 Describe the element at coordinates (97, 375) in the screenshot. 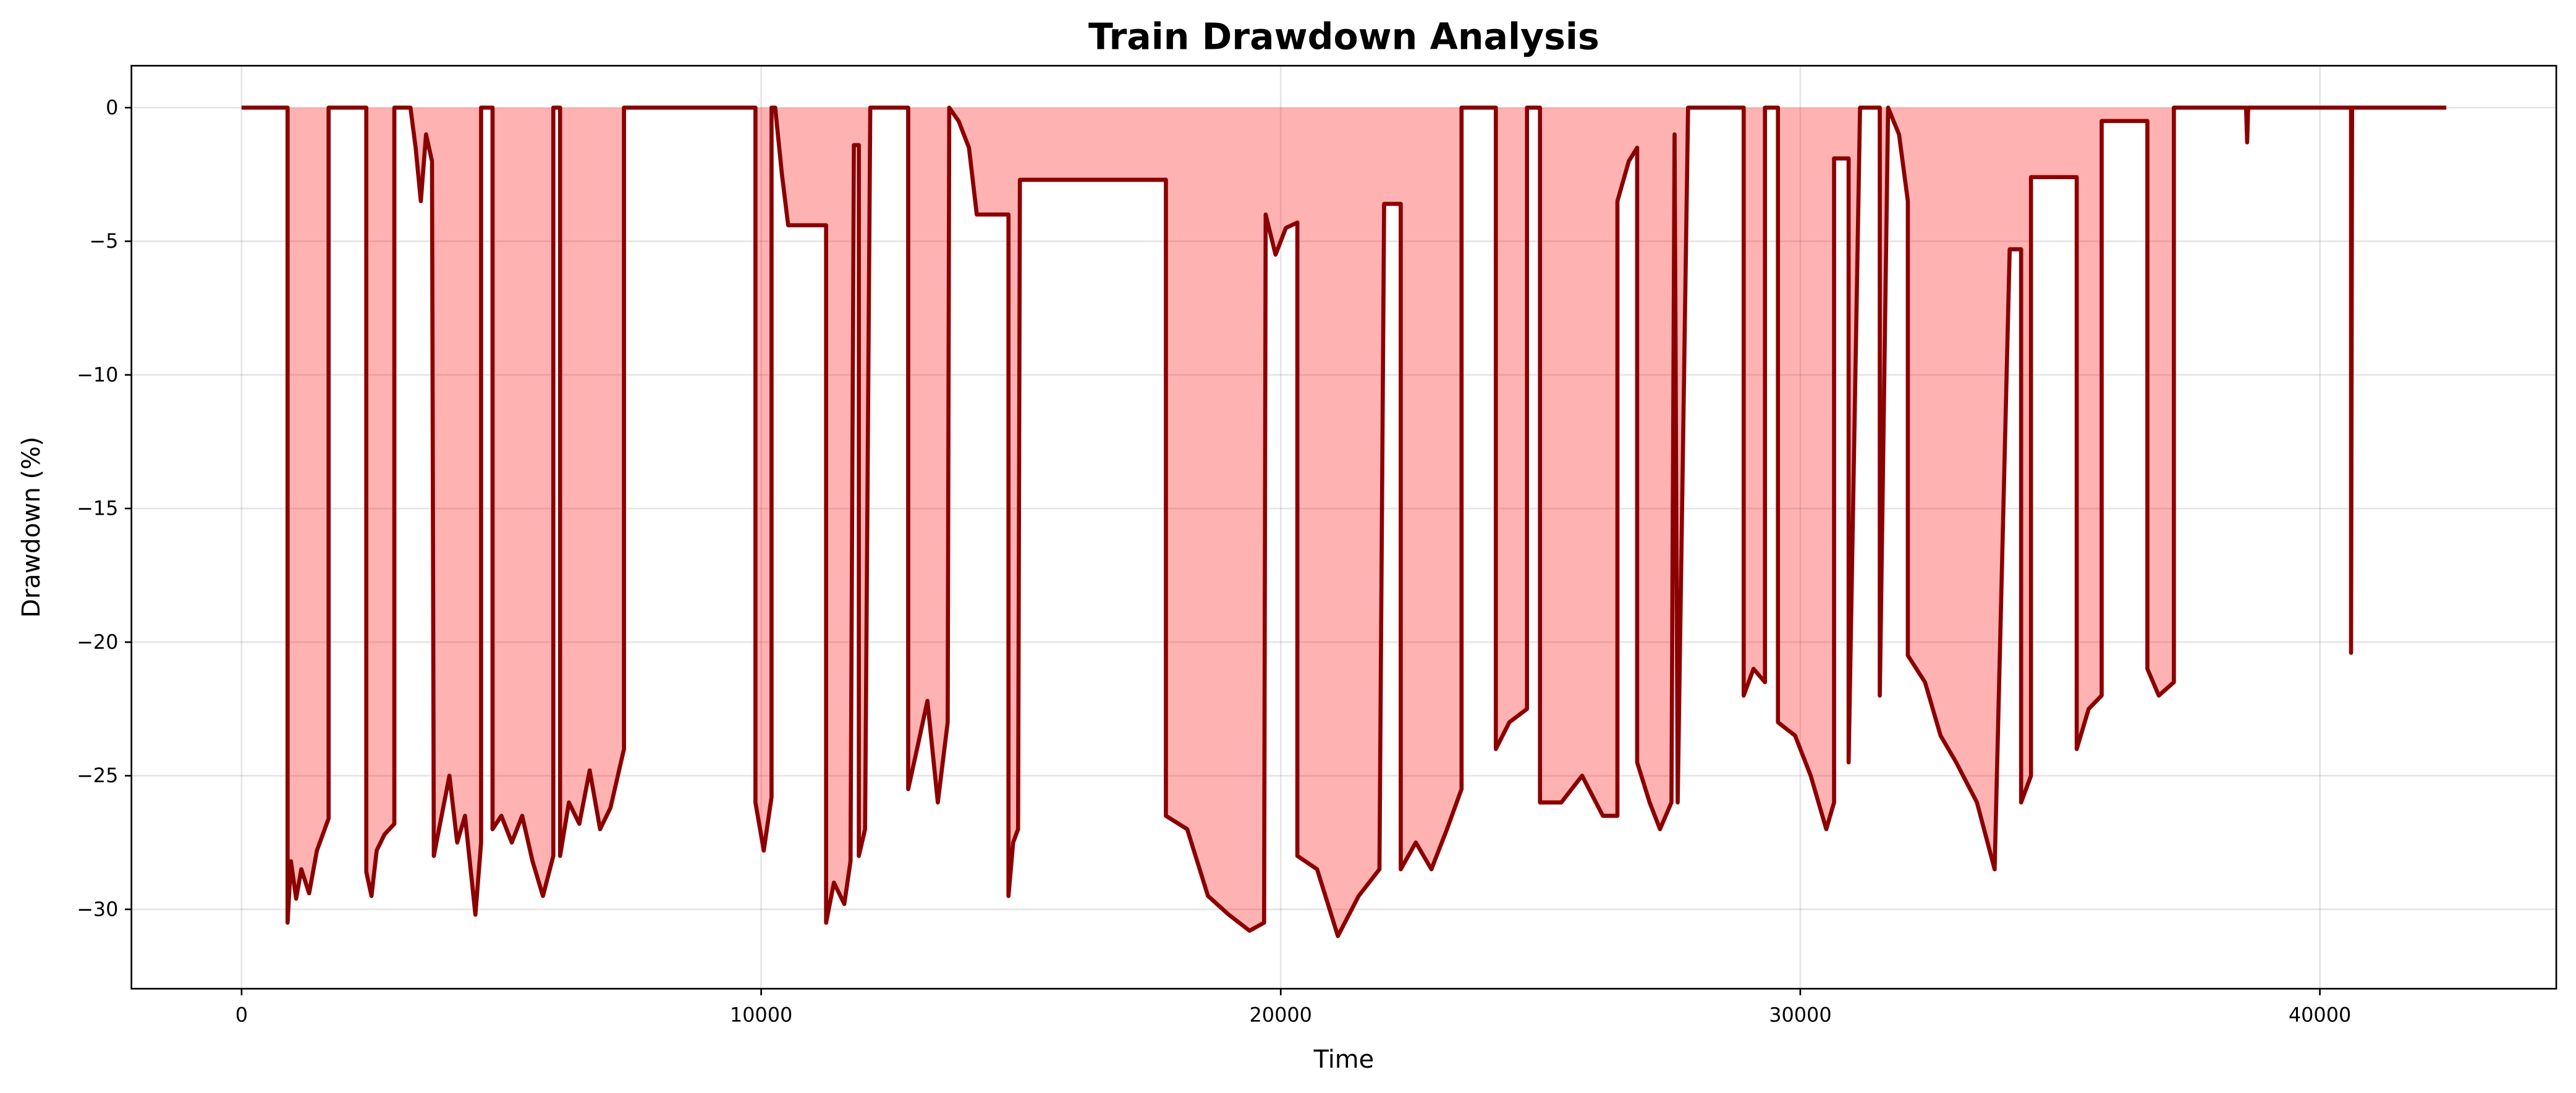

I see `y-tick-label: −10` at that location.